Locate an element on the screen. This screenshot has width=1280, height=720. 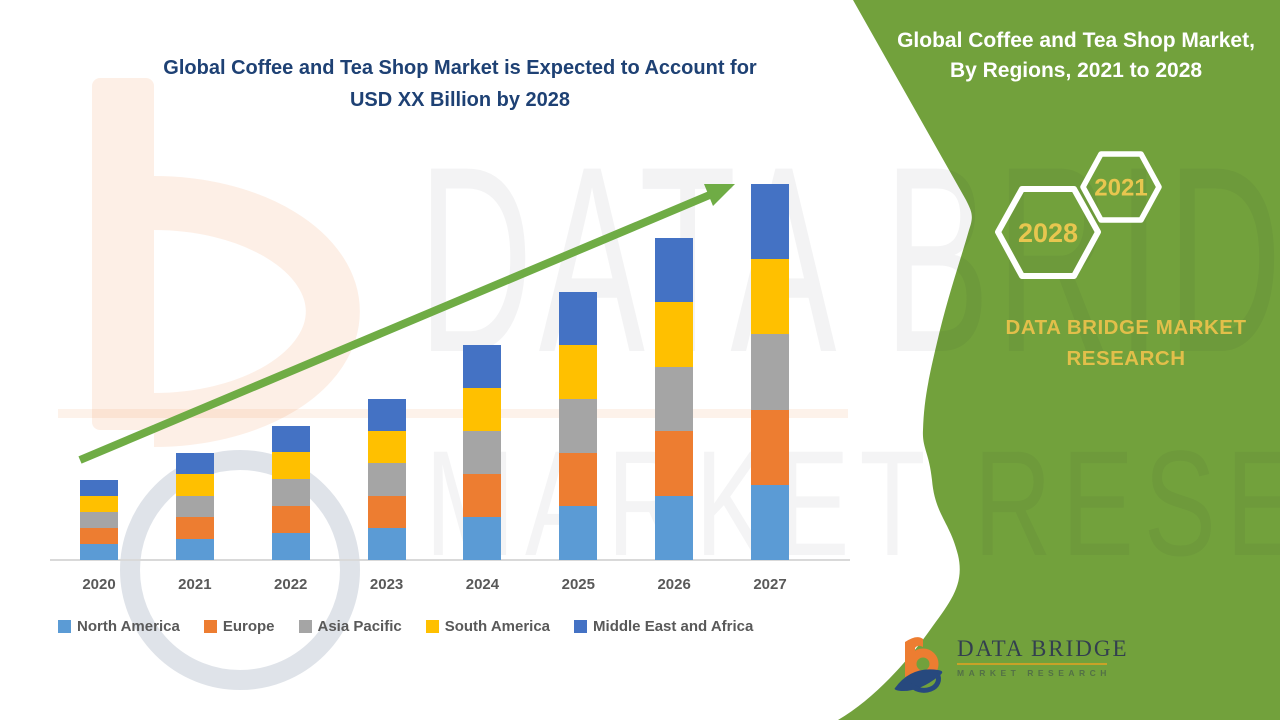
x-label-2024: 2024 is located at coordinates (482, 584).